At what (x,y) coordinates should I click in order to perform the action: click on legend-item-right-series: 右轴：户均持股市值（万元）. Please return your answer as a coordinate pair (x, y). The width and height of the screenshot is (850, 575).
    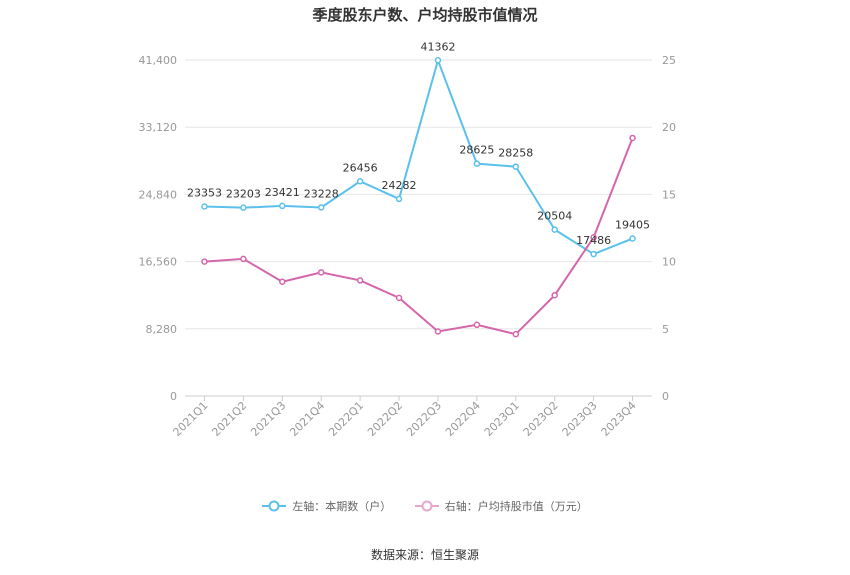
    Looking at the image, I should click on (501, 506).